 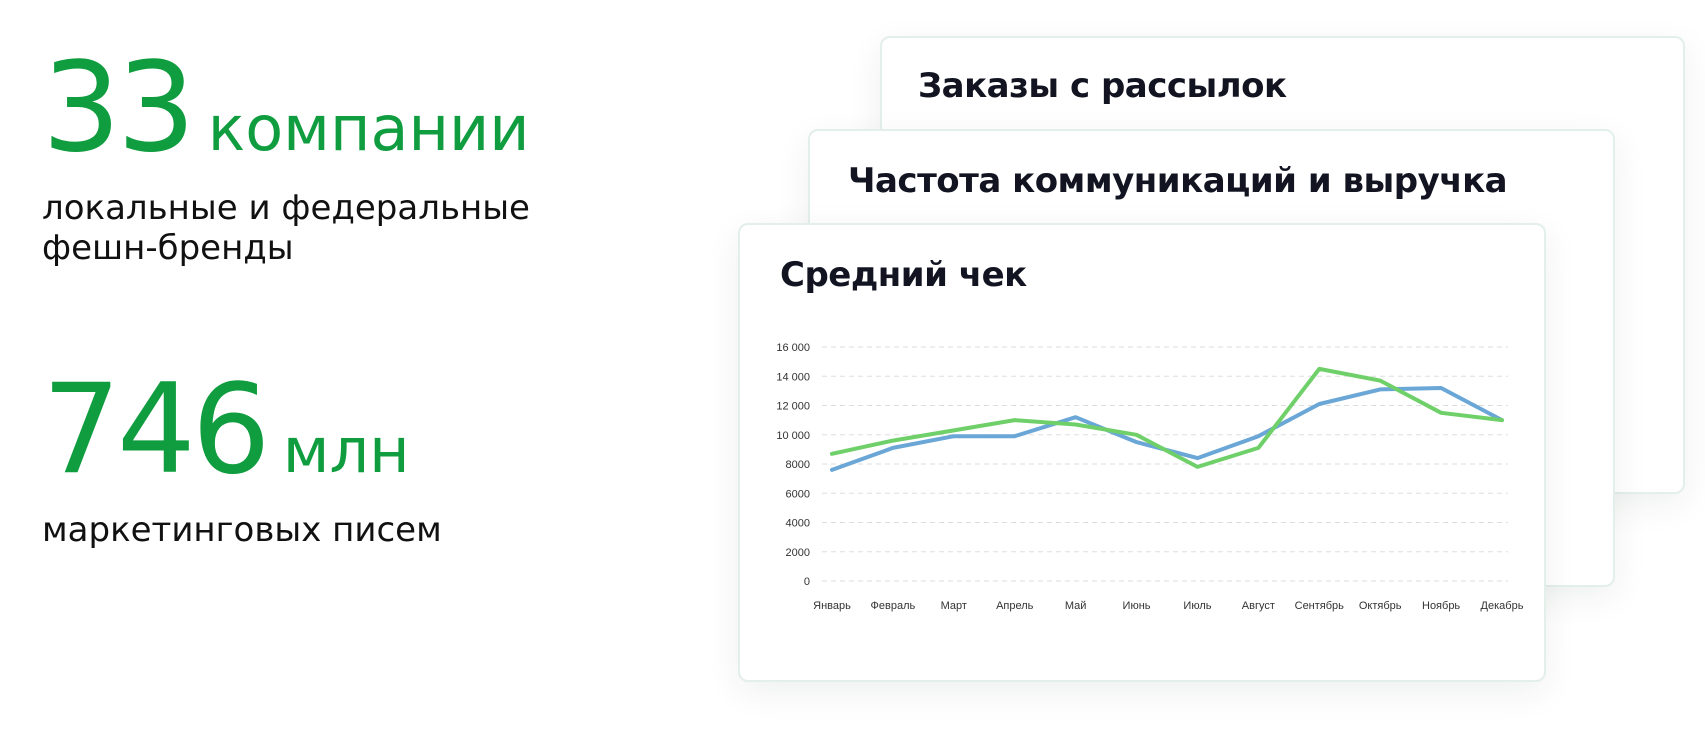 What do you see at coordinates (242, 530) in the screenshot?
I see `stat-description: маркетинговых писем` at bounding box center [242, 530].